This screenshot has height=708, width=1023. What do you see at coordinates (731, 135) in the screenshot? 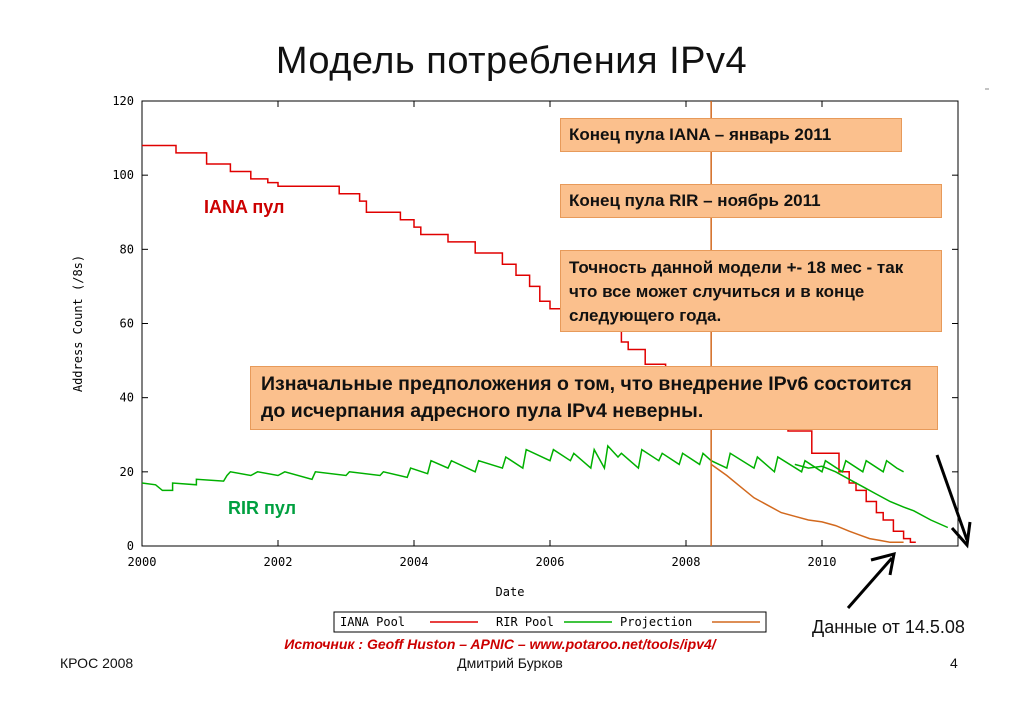
I see `note-iana-end: Конец пула IANA – январь 2011` at bounding box center [731, 135].